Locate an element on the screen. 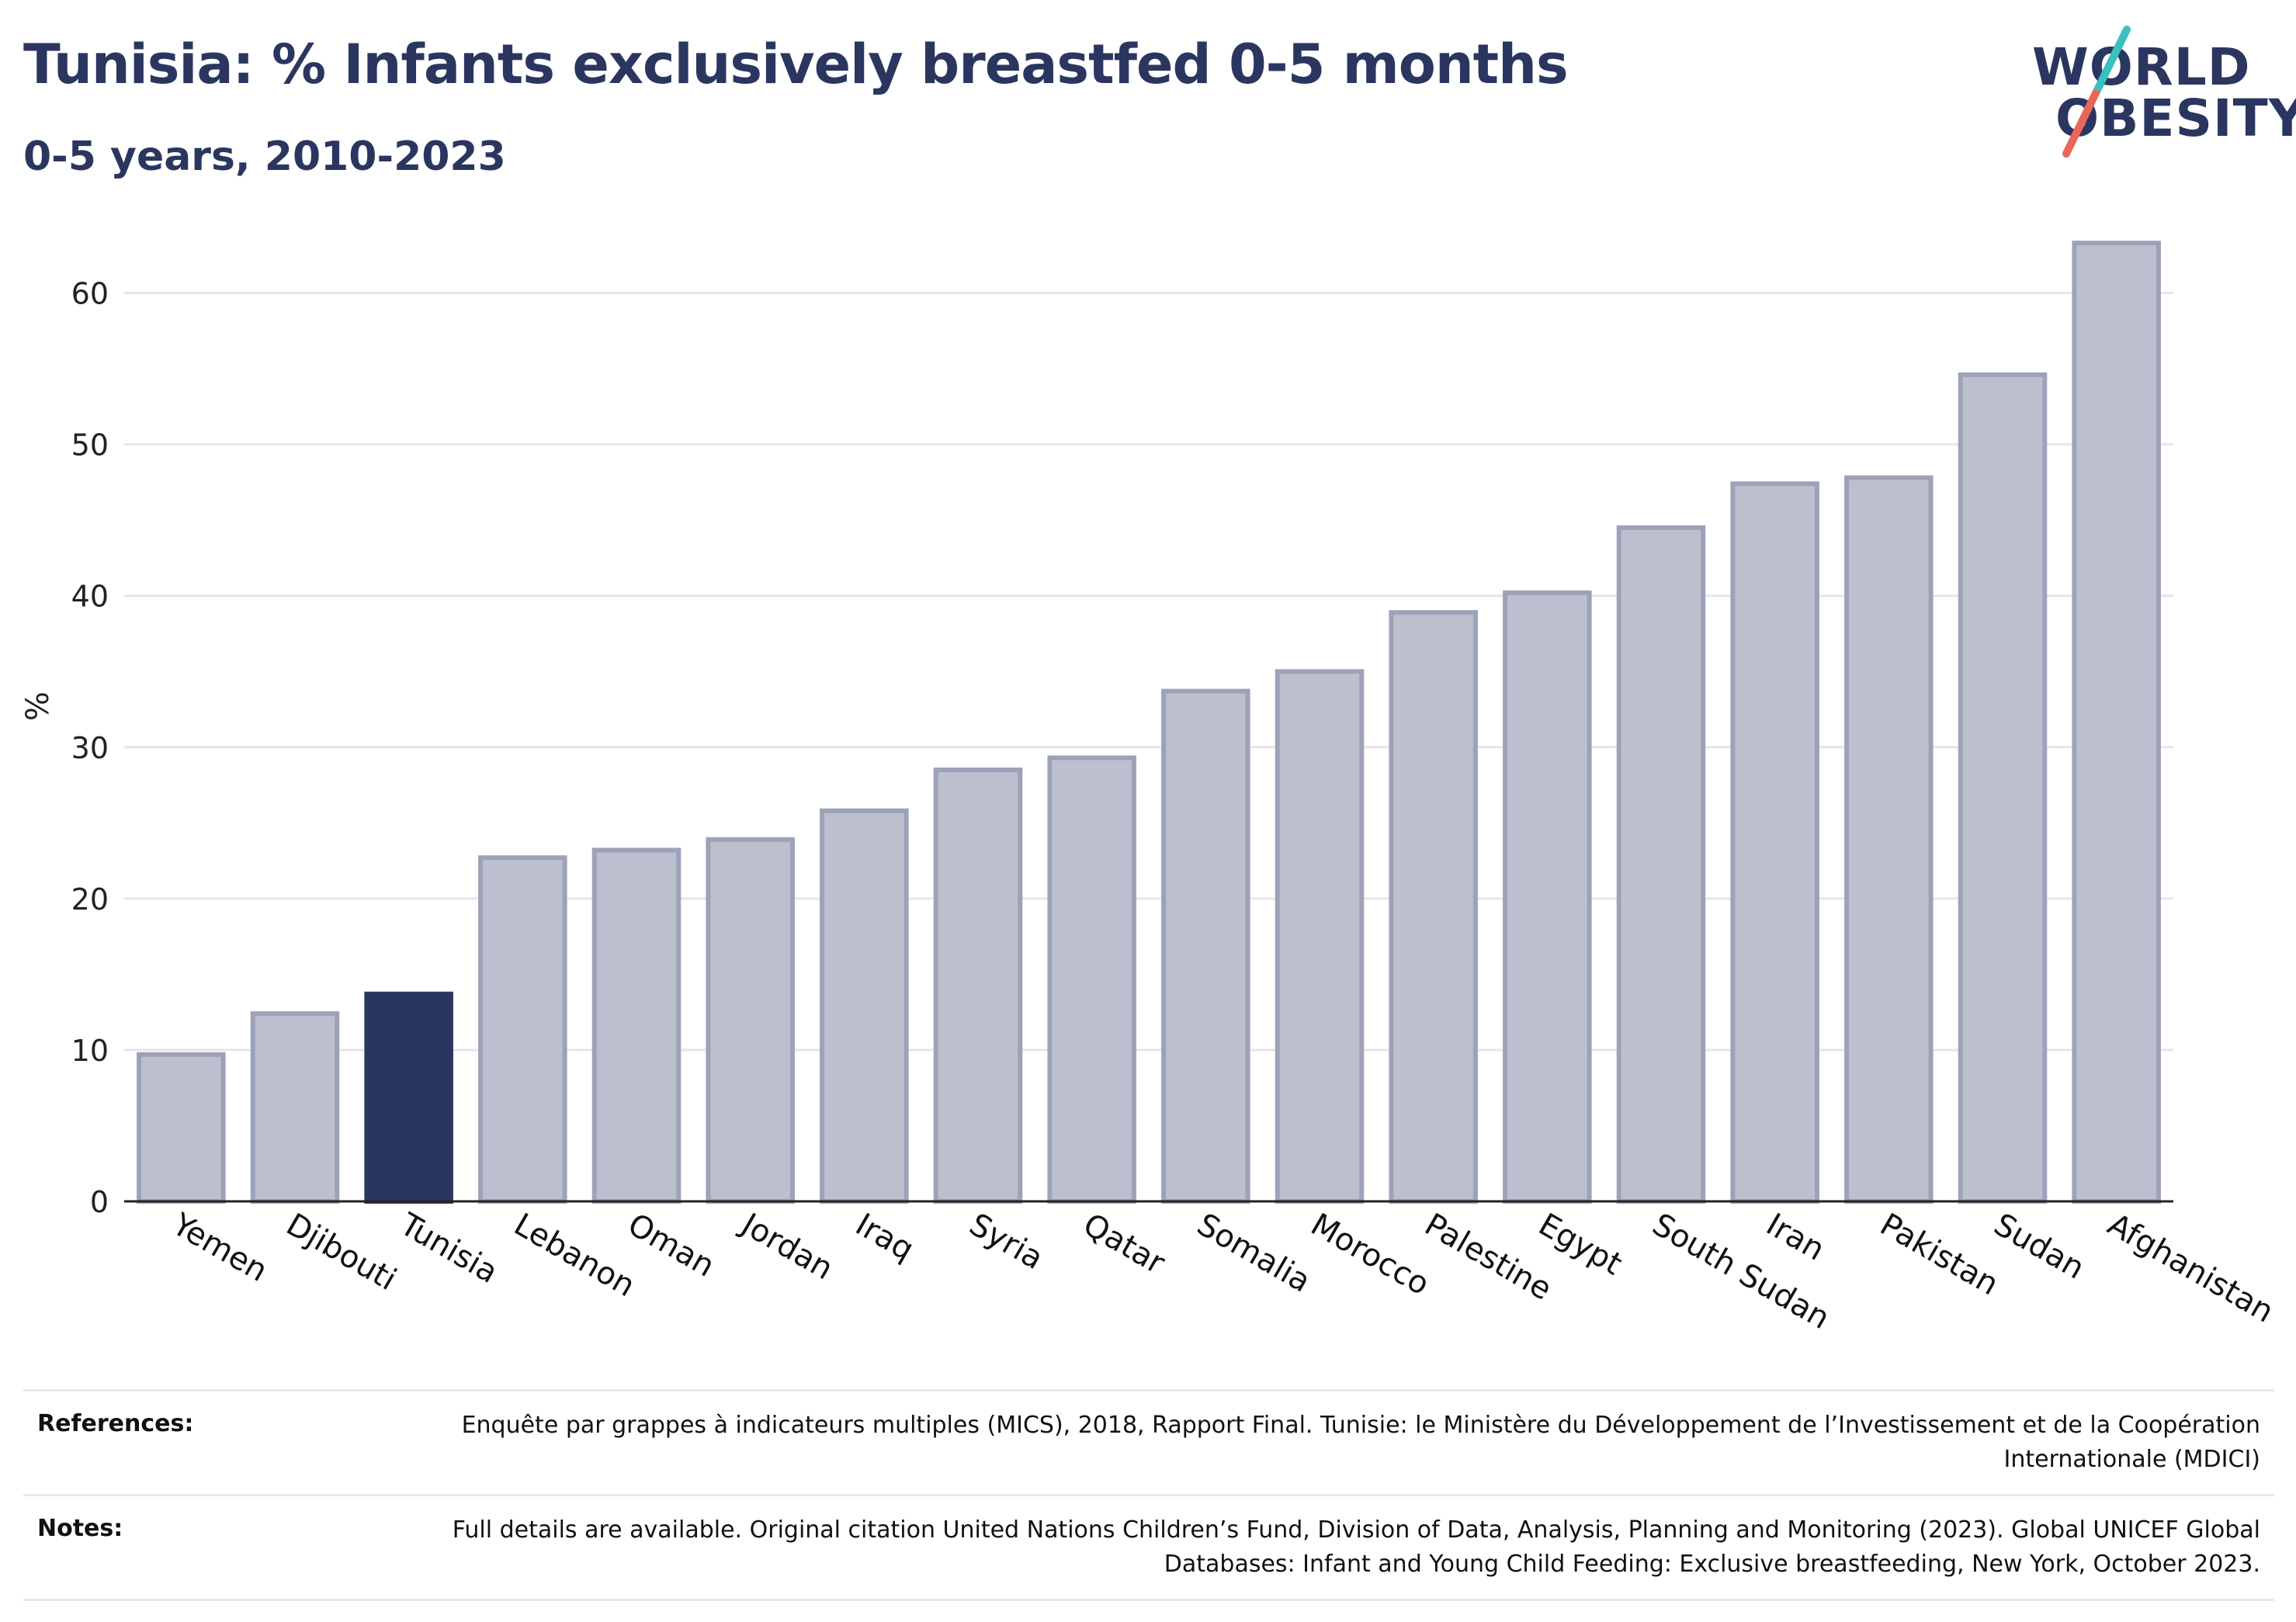 Image resolution: width=2296 pixels, height=1622 pixels. bar-iran is located at coordinates (1774, 842).